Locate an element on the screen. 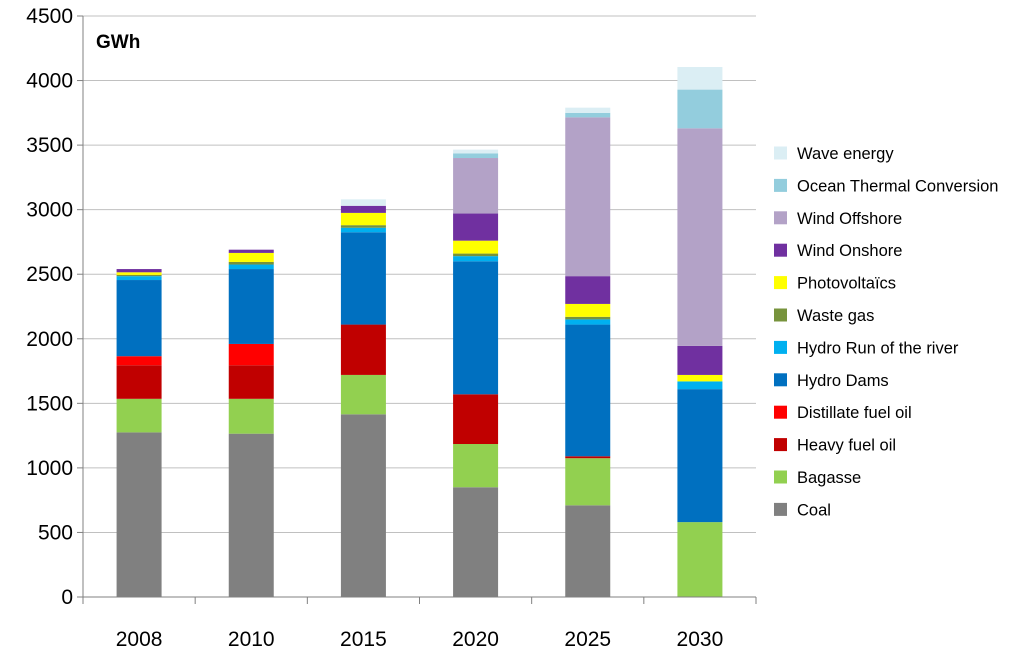 The image size is (1024, 660). bar-segment-2030-photovolta-cs is located at coordinates (700, 378).